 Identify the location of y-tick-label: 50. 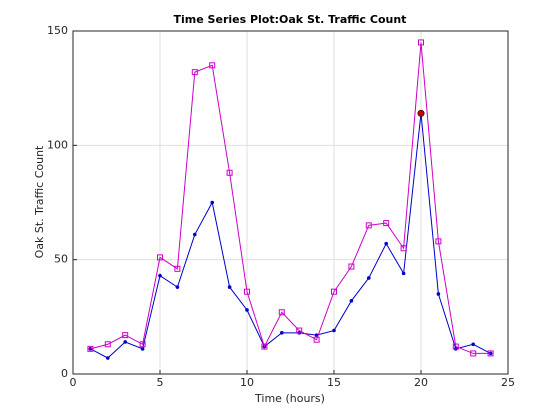
(61, 259).